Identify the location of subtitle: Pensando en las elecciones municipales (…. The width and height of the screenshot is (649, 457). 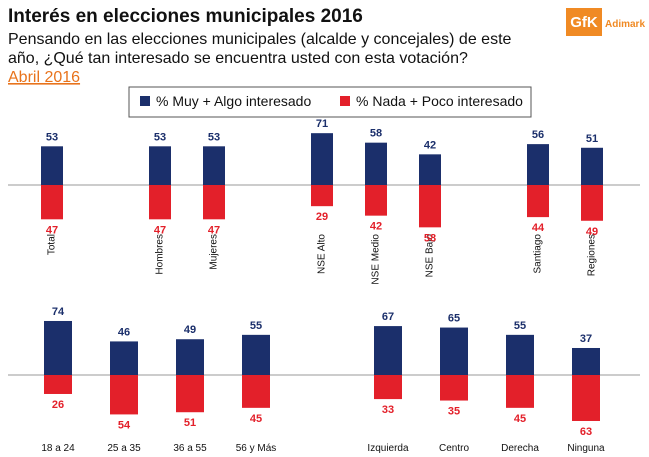
(260, 39).